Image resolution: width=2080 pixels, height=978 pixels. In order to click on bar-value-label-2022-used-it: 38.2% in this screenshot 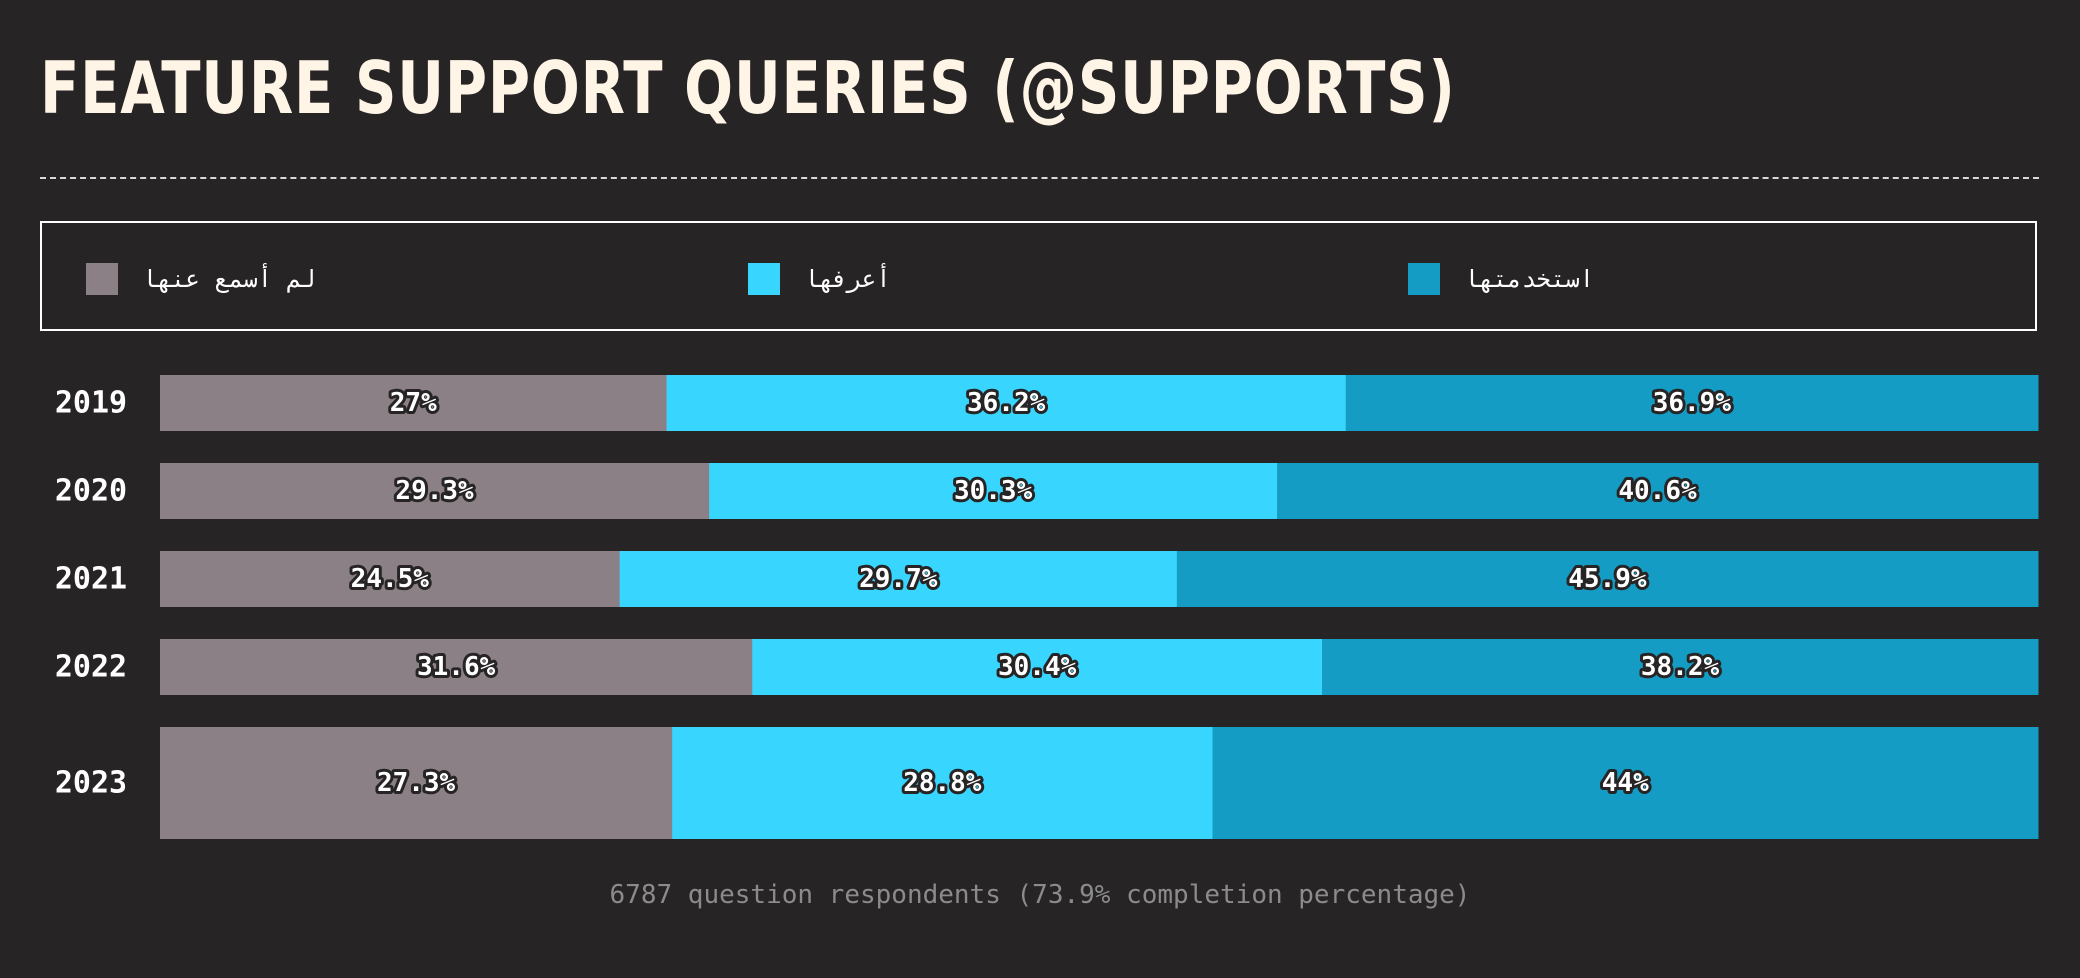, I will do `click(1680, 667)`.